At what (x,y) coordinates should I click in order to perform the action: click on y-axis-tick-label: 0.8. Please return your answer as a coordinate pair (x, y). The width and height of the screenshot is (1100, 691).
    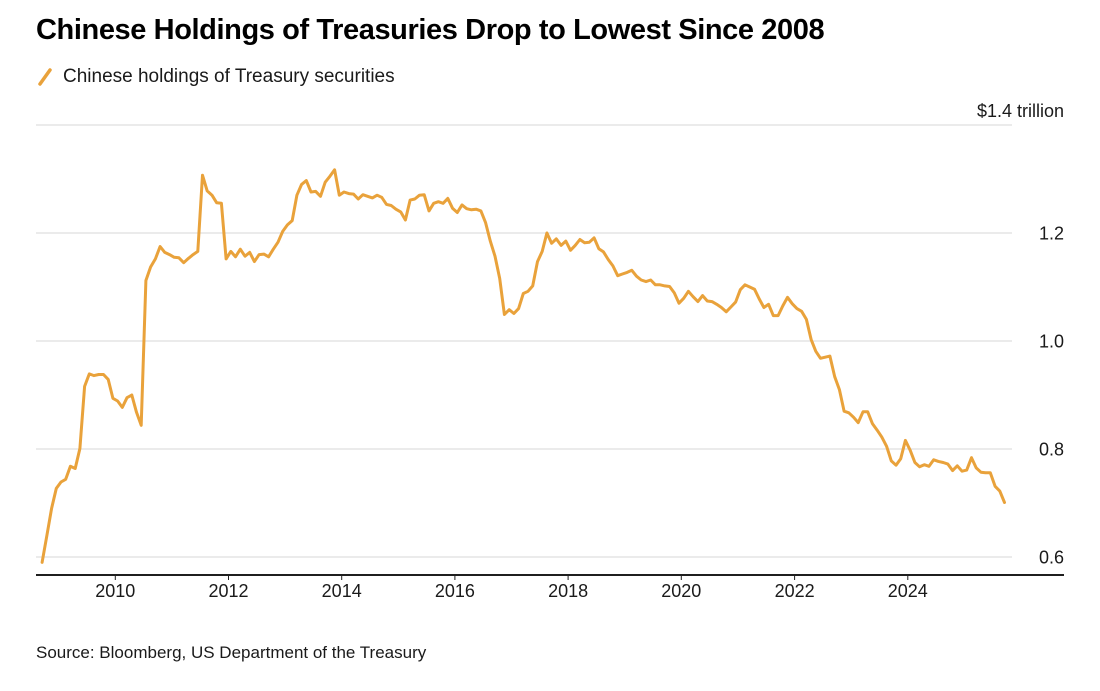
    Looking at the image, I should click on (1051, 450).